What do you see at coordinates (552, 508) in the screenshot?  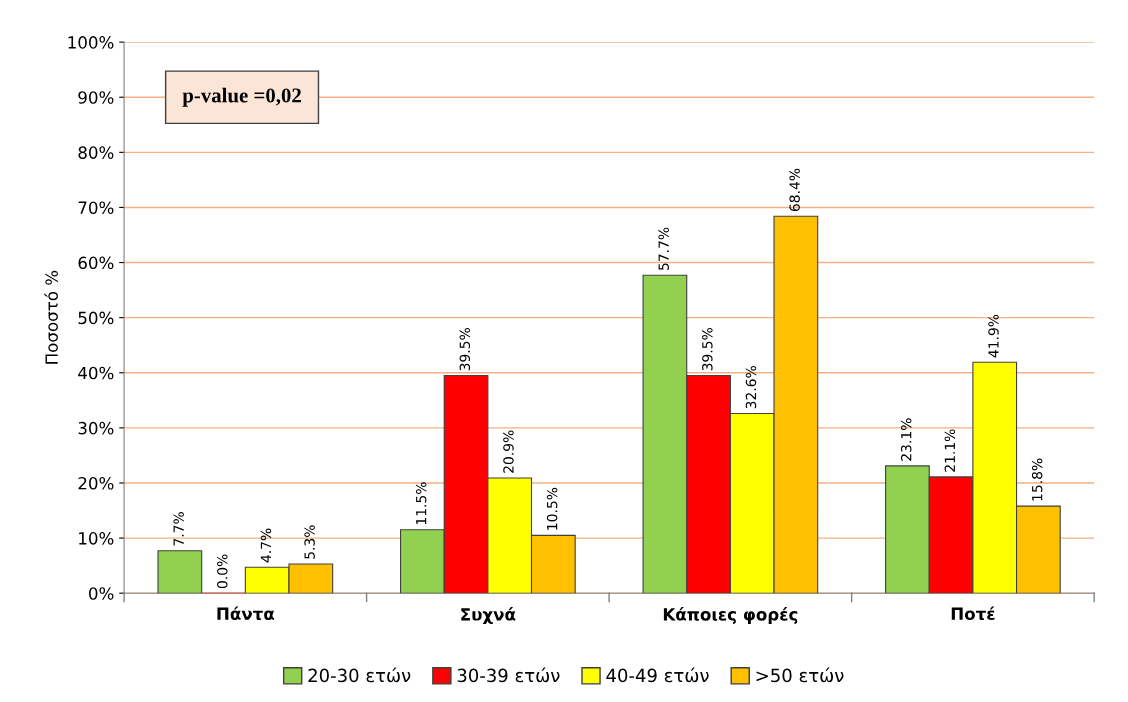 I see `data-label: 10.5%` at bounding box center [552, 508].